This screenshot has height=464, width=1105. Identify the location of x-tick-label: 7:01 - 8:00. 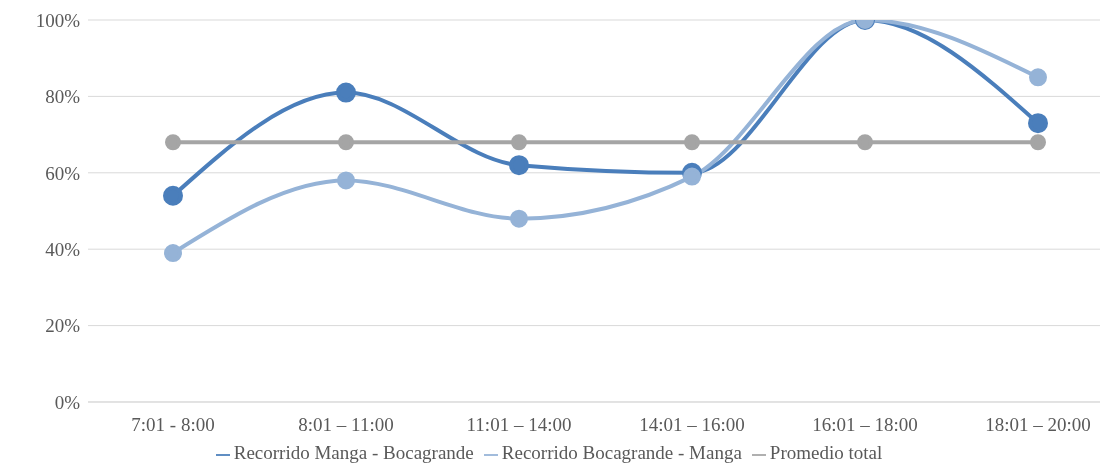
(173, 425).